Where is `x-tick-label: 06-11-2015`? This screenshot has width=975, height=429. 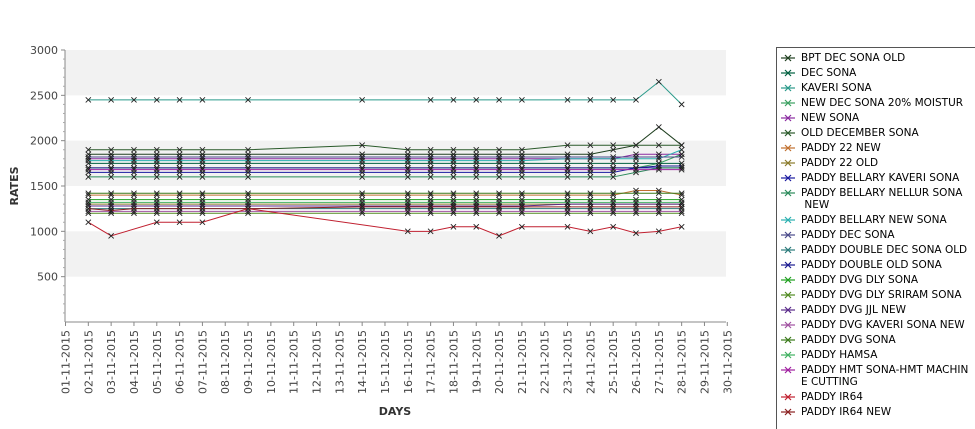
x-tick-label: 06-11-2015 is located at coordinates (180, 362).